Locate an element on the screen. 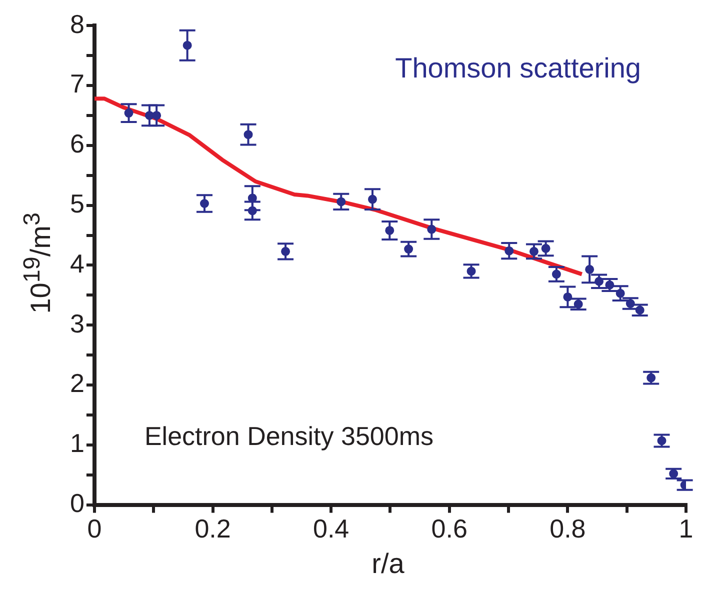 This screenshot has width=717, height=593. x-tick-label: 0.6 is located at coordinates (449, 529).